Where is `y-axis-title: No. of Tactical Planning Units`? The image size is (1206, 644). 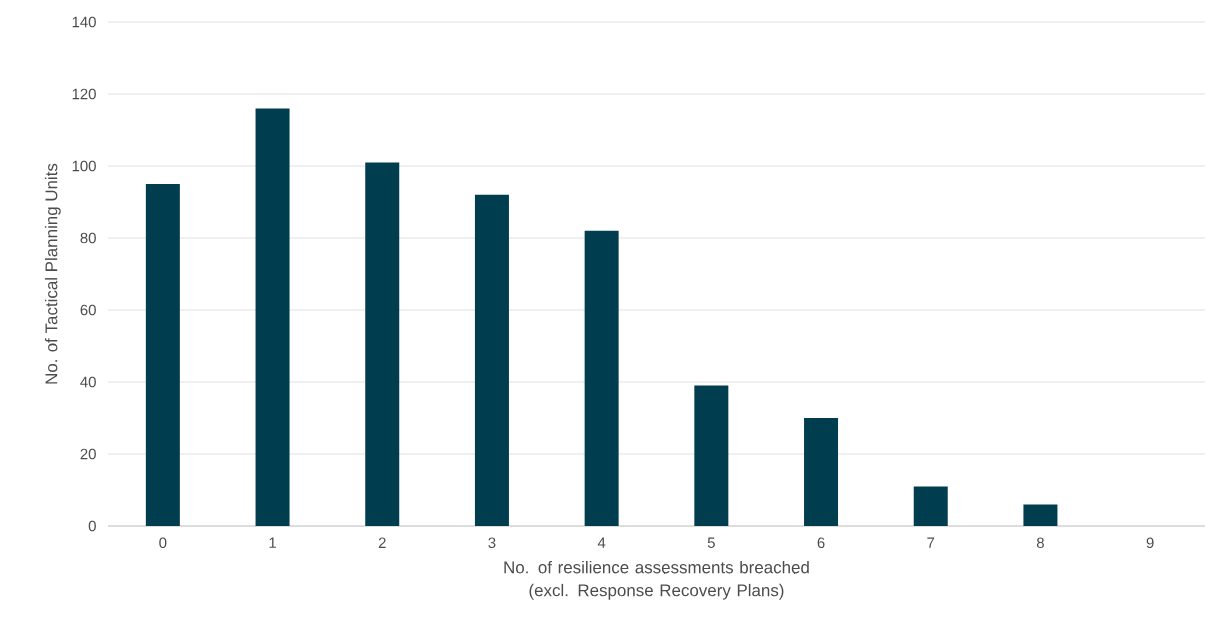
y-axis-title: No. of Tactical Planning Units is located at coordinates (52, 273).